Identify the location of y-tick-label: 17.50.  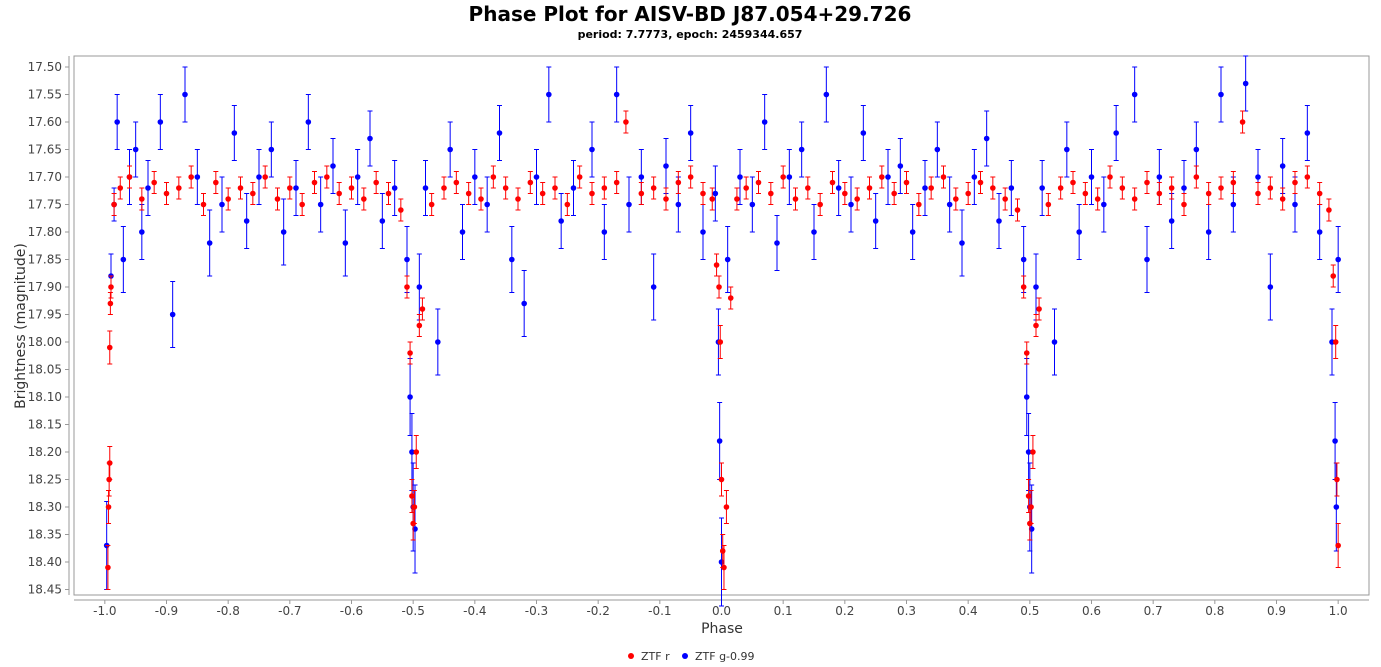
(45, 67).